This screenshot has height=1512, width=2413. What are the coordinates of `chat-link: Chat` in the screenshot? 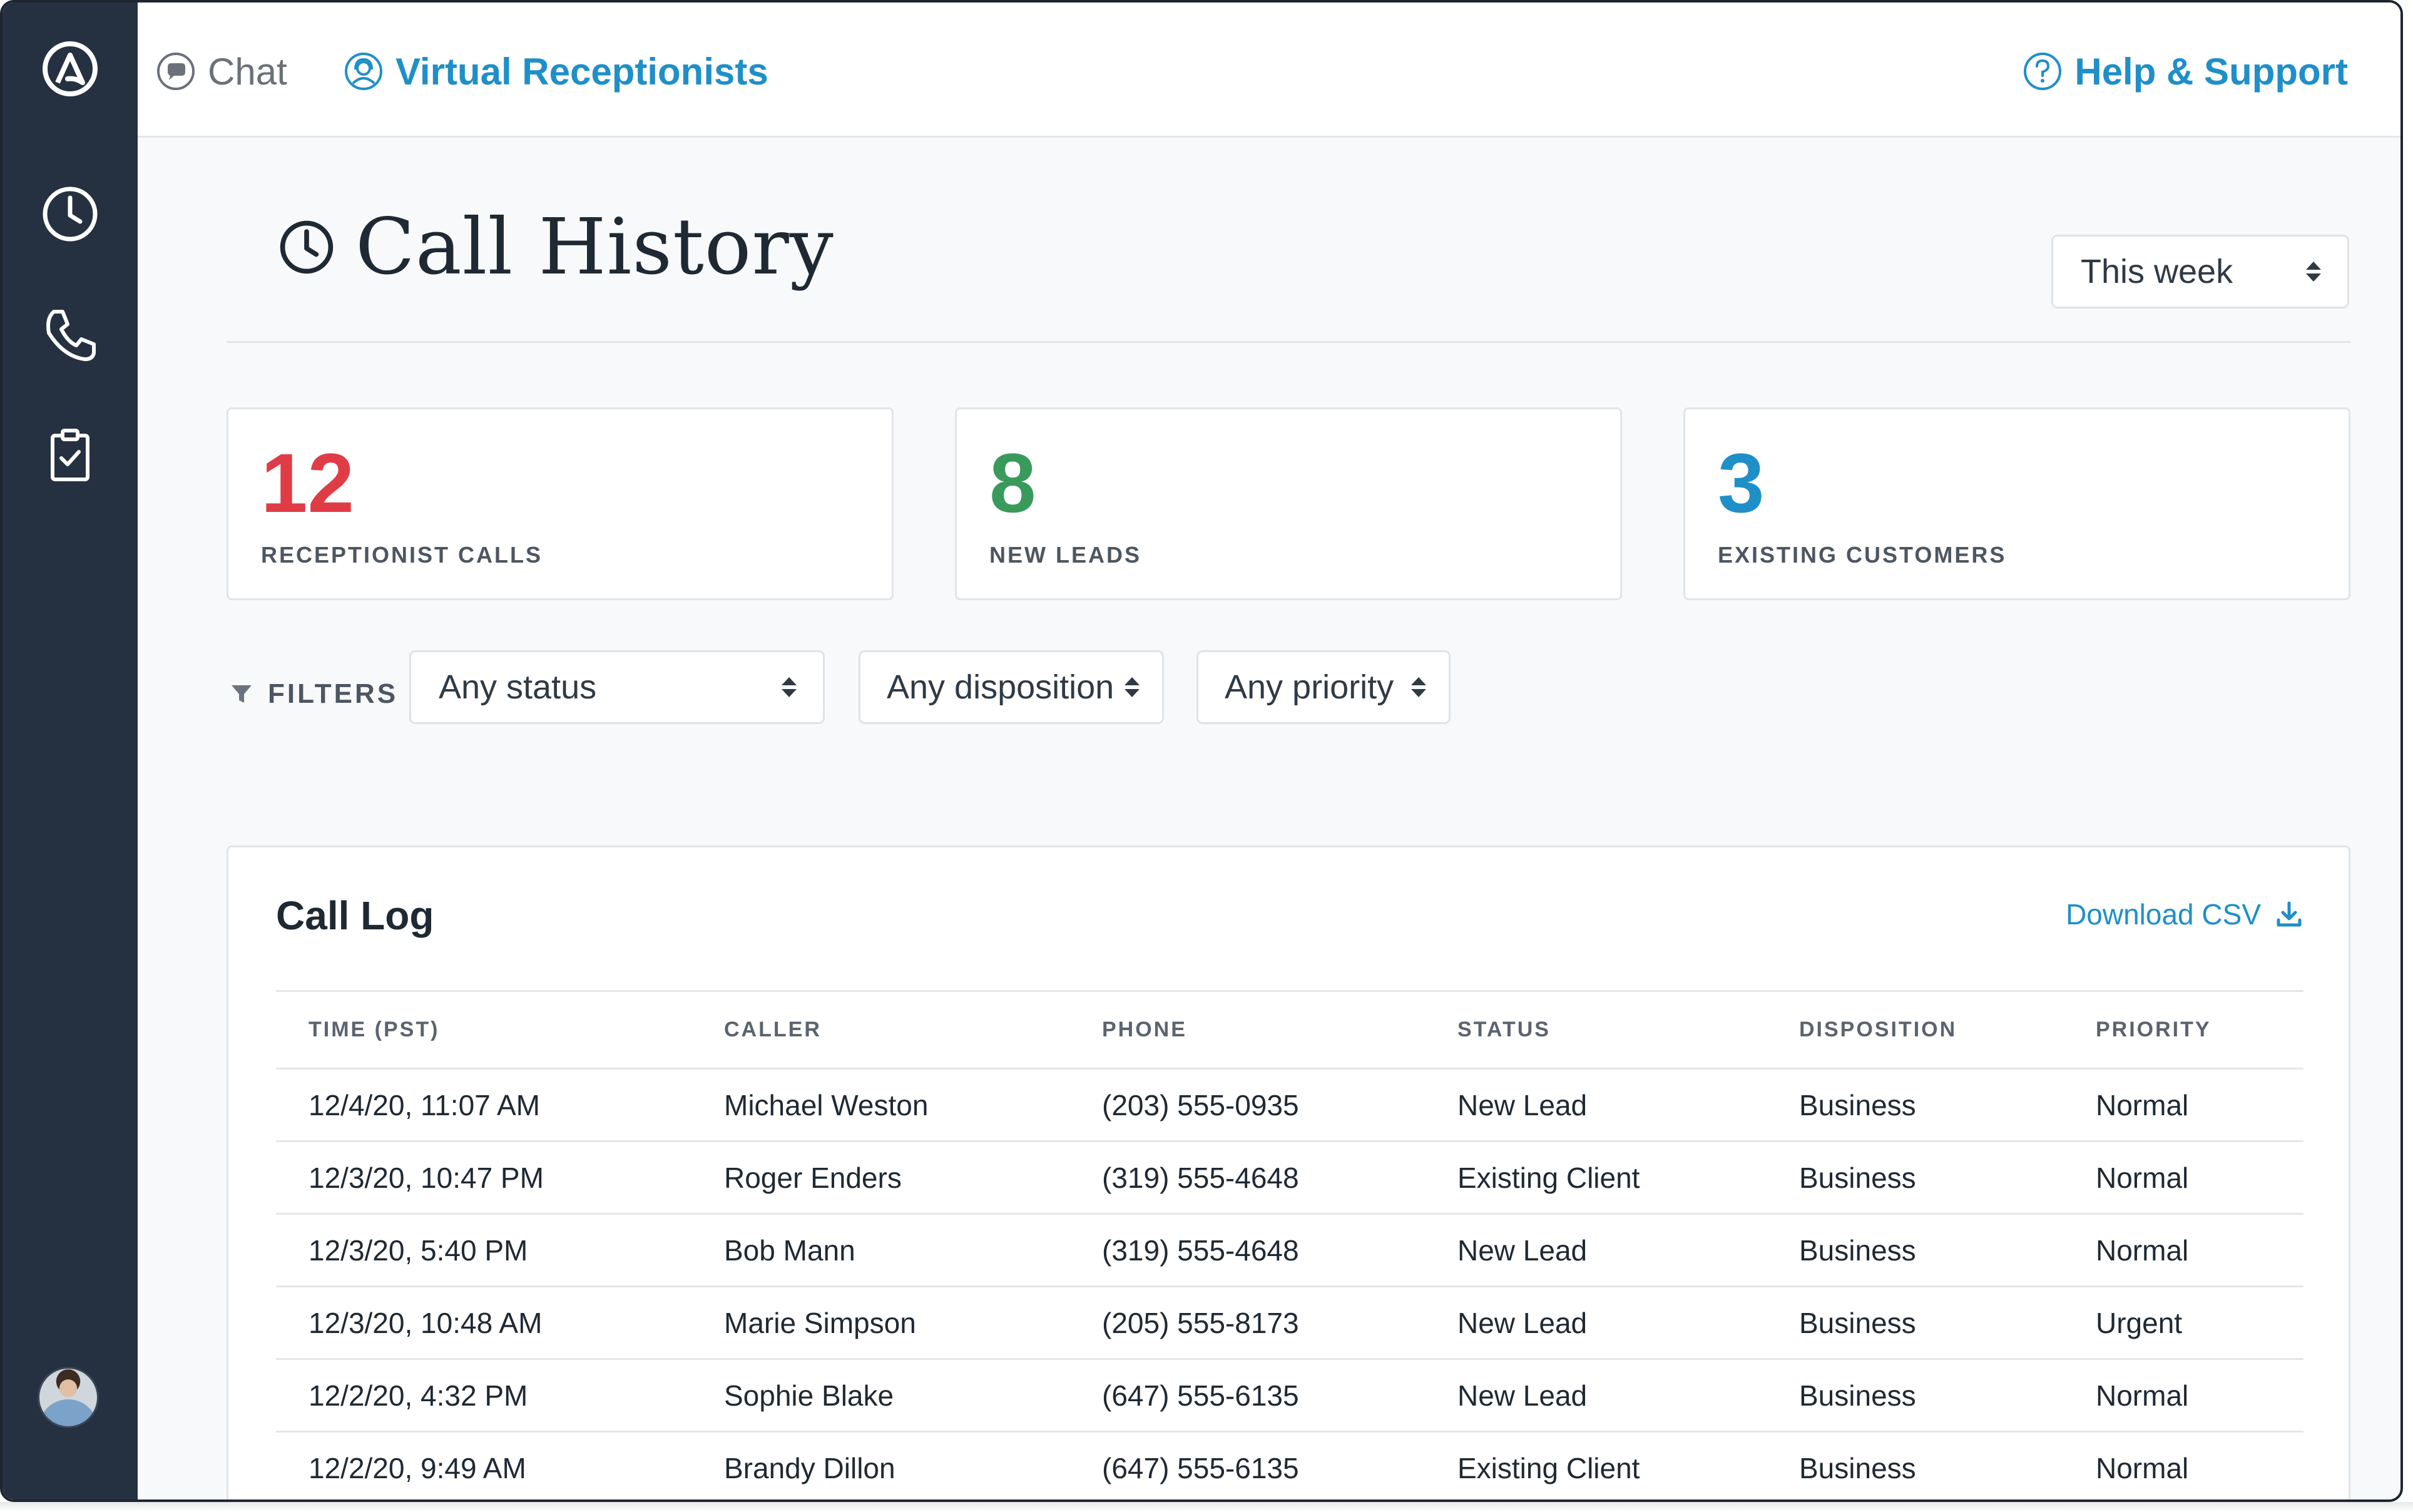 It's located at (221, 71).